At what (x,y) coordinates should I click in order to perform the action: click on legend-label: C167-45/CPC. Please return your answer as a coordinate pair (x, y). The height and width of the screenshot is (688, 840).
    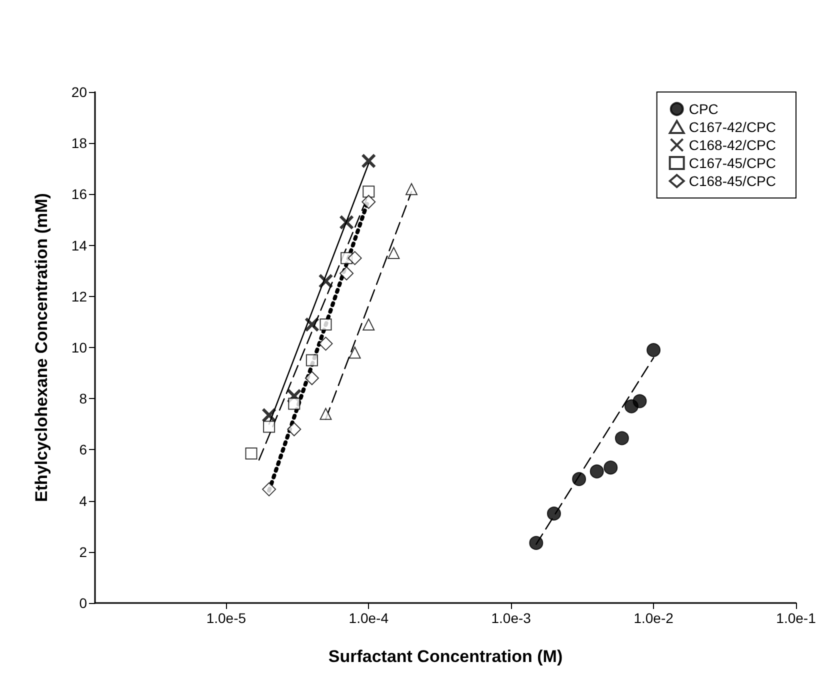
    Looking at the image, I should click on (732, 163).